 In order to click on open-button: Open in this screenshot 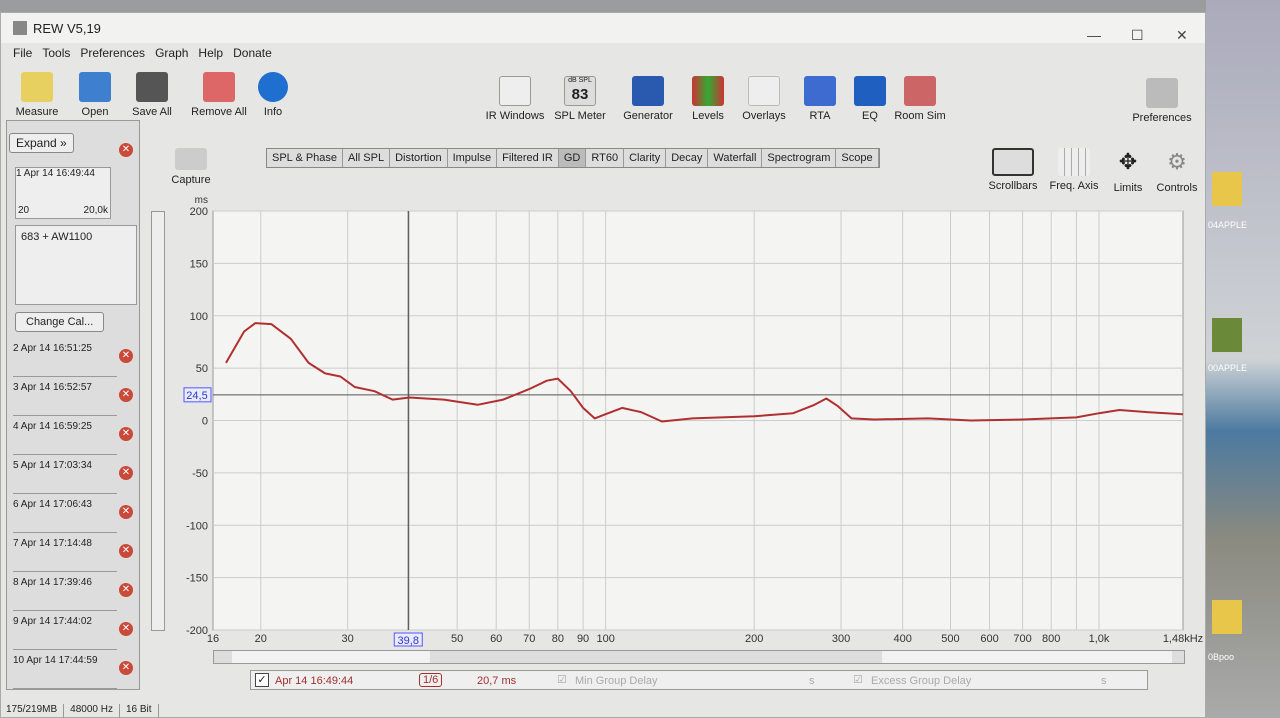, I will do `click(95, 95)`.